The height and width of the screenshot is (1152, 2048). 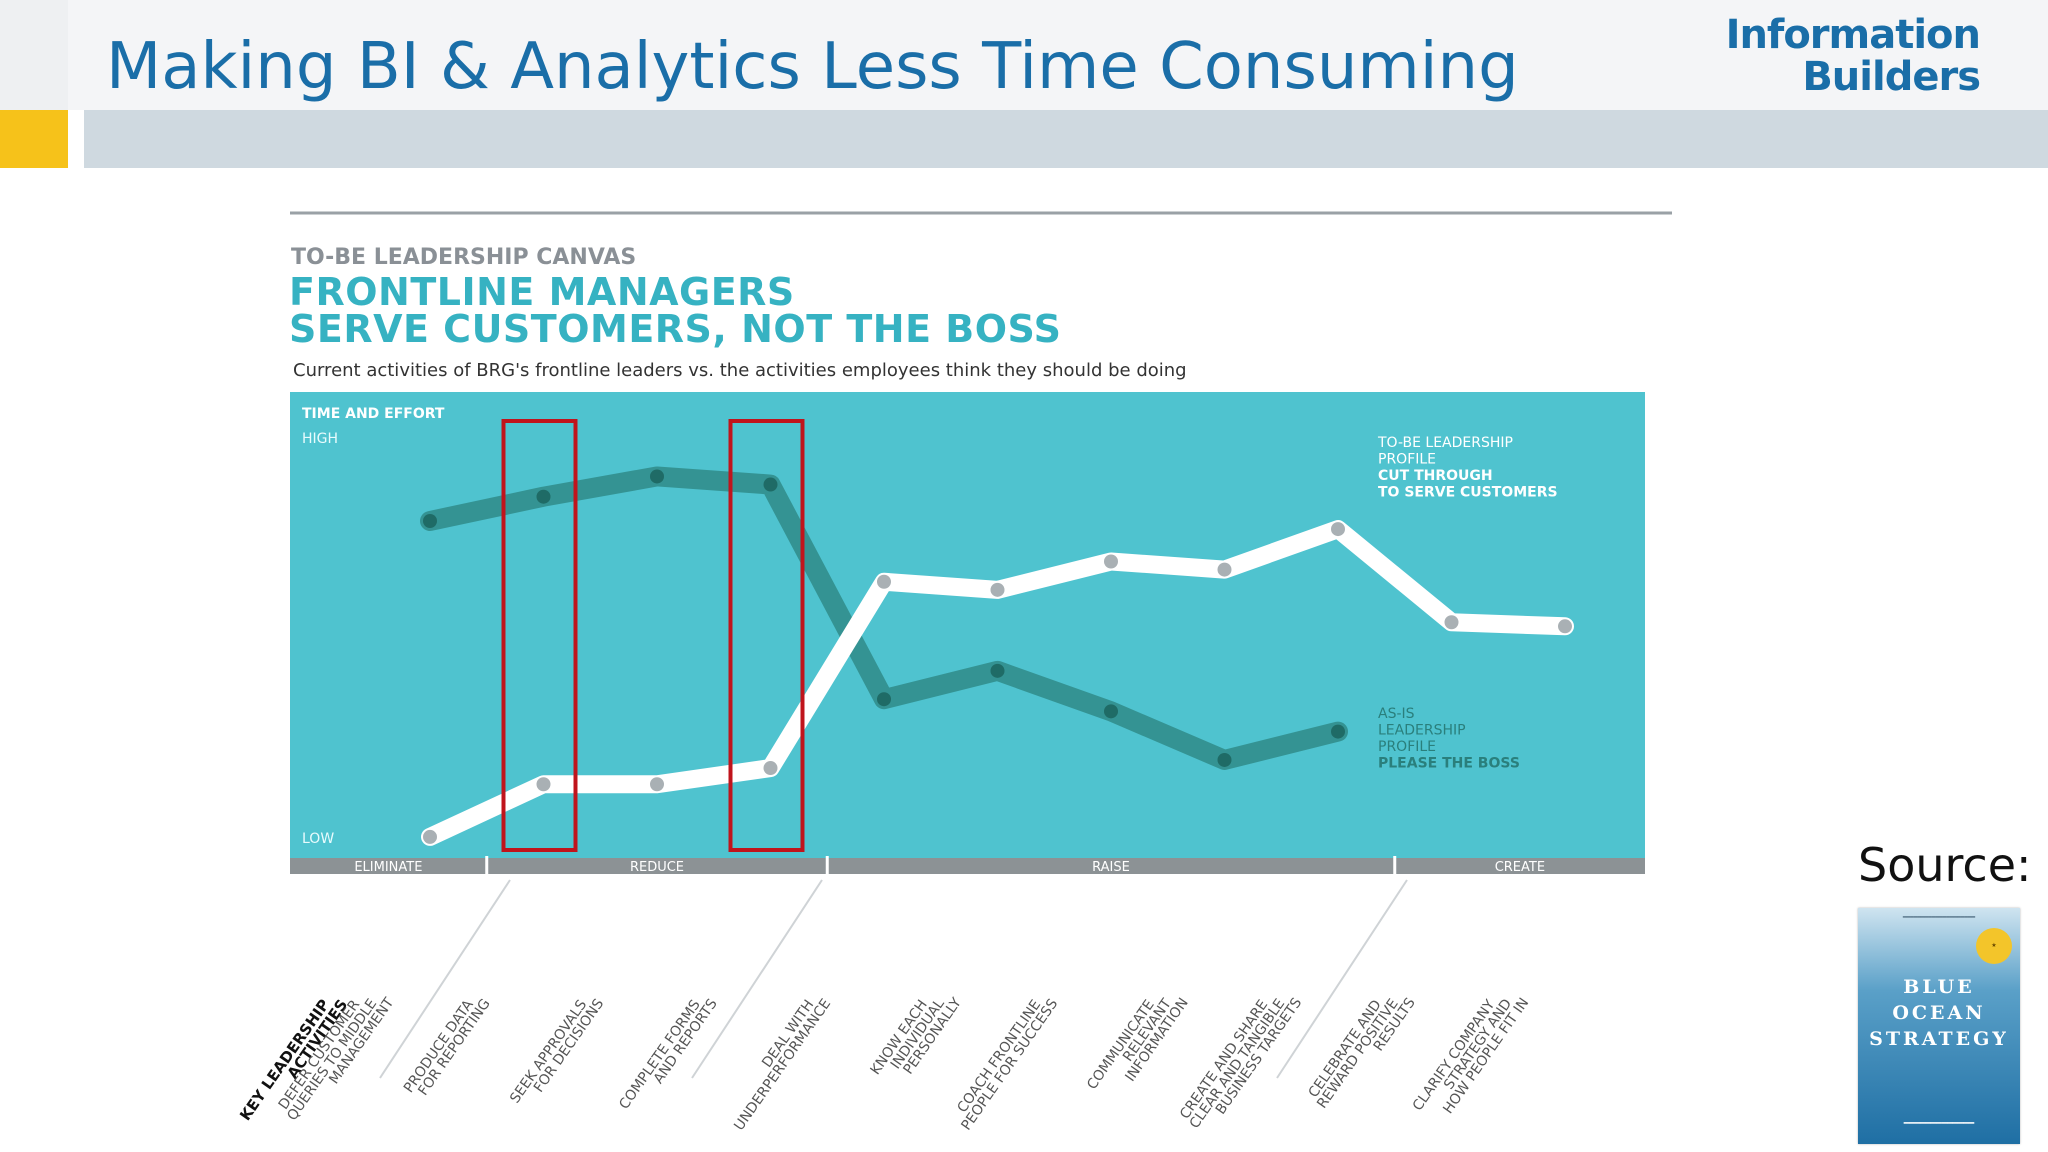 I want to click on category-label: COMPLETE FORMS, so click(x=659, y=1054).